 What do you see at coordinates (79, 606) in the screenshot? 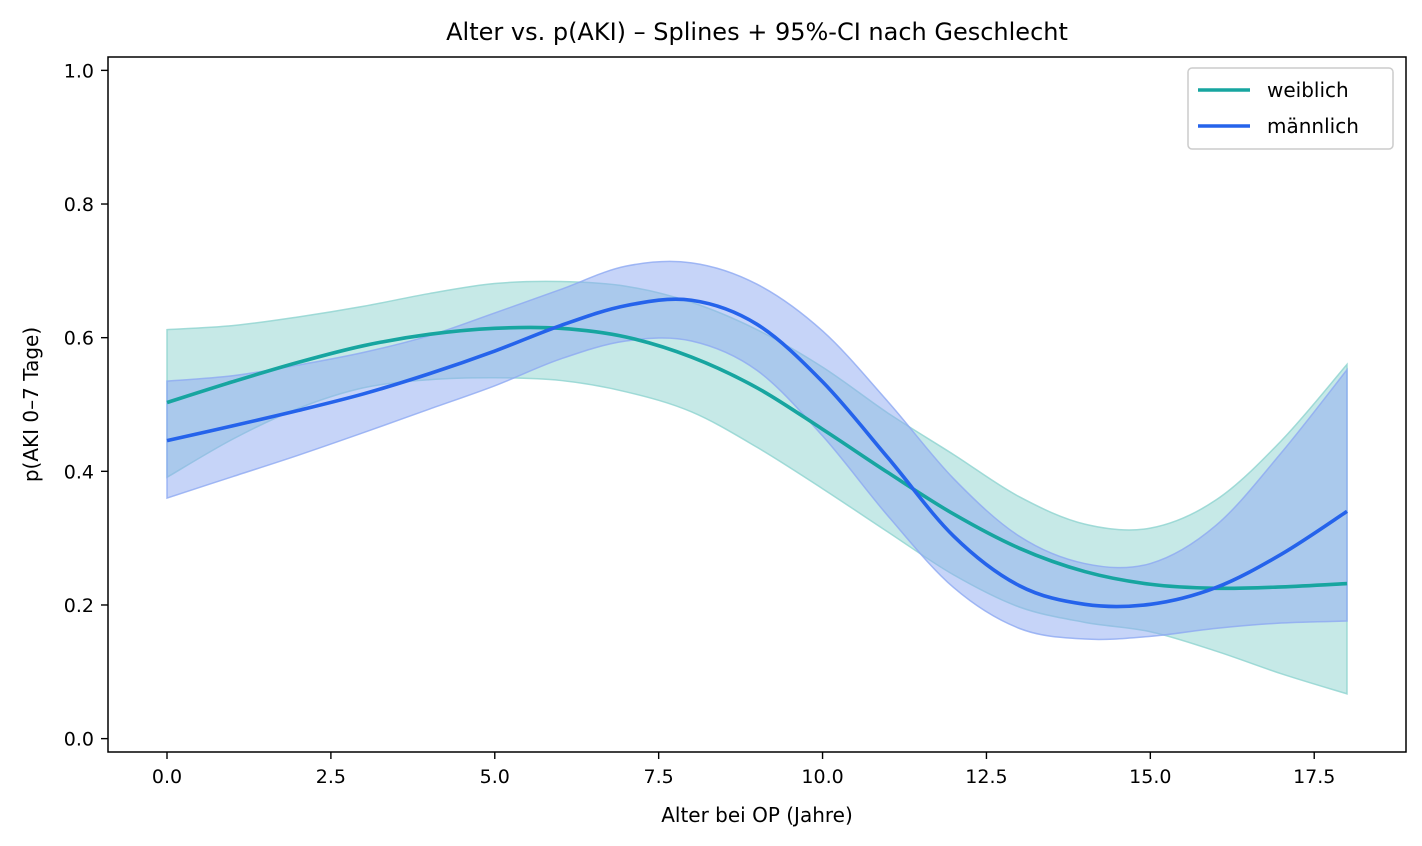
I see `y-tick-label: 0.2` at bounding box center [79, 606].